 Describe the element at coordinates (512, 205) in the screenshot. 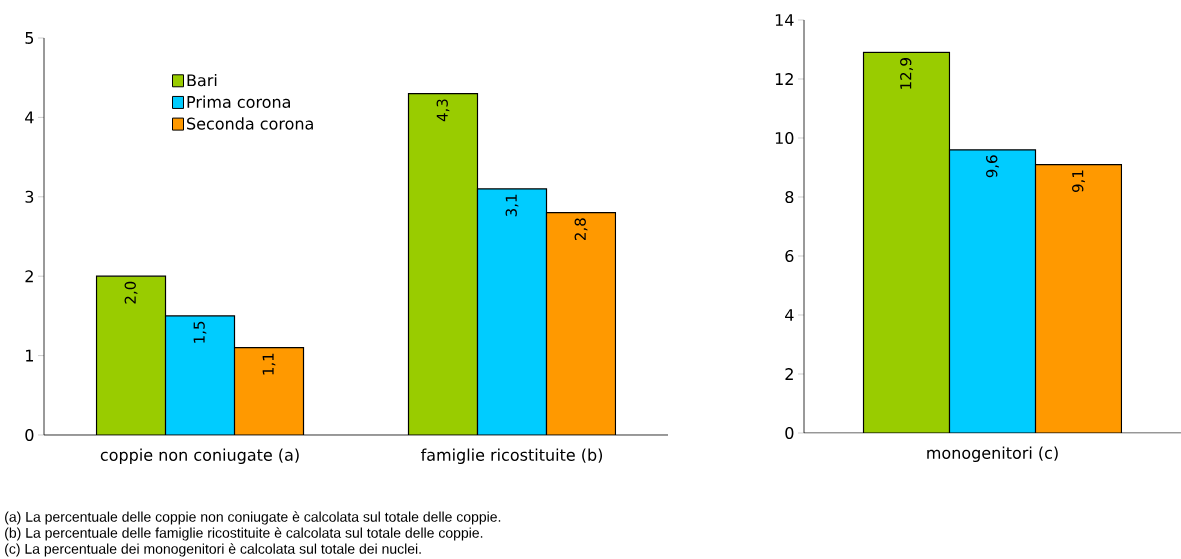

I see `data-label: 3,1` at that location.